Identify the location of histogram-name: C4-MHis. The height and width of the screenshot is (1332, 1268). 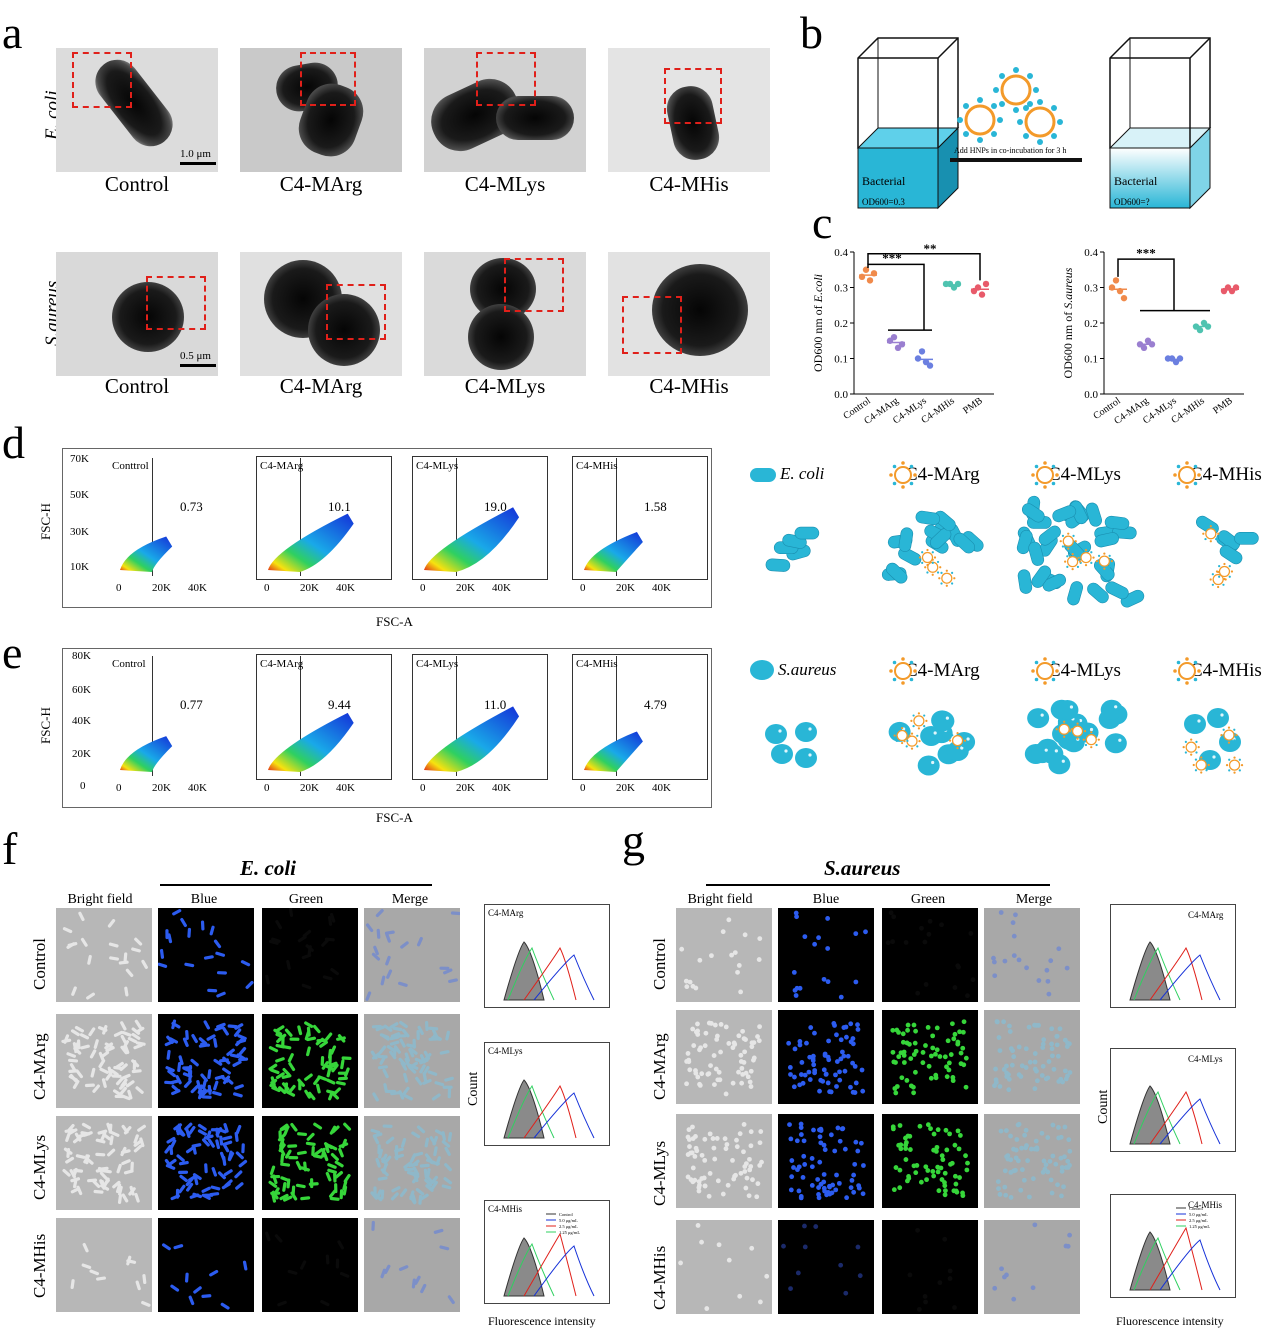
(1205, 1205).